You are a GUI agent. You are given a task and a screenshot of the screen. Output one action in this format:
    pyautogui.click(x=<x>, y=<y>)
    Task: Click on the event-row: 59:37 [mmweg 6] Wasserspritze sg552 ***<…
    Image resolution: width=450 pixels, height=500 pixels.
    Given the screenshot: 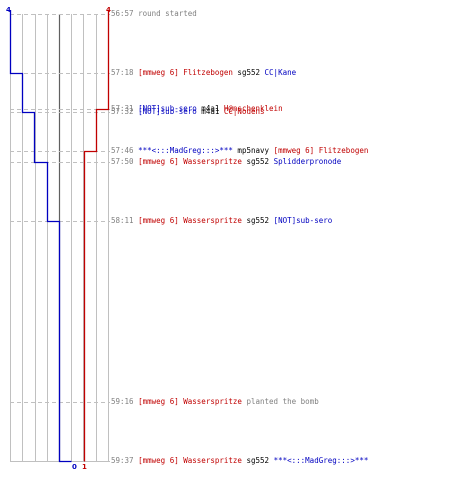 What is the action you would take?
    pyautogui.click(x=239, y=460)
    